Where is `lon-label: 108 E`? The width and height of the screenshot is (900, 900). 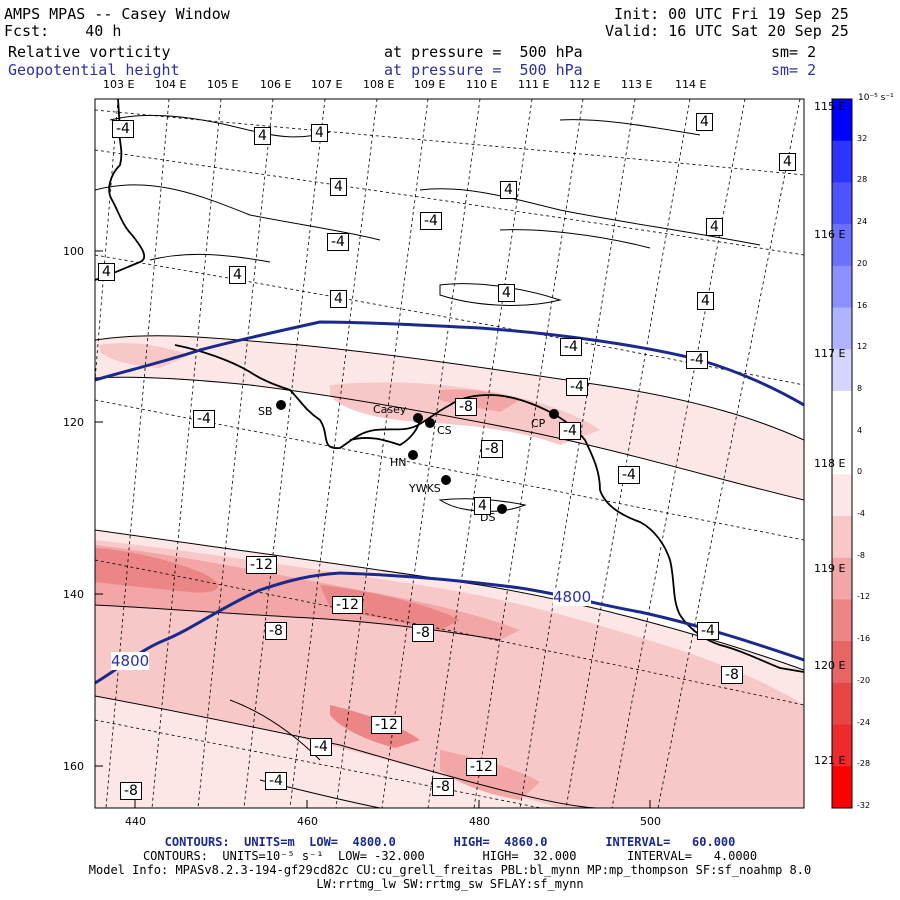
lon-label: 108 E is located at coordinates (379, 84).